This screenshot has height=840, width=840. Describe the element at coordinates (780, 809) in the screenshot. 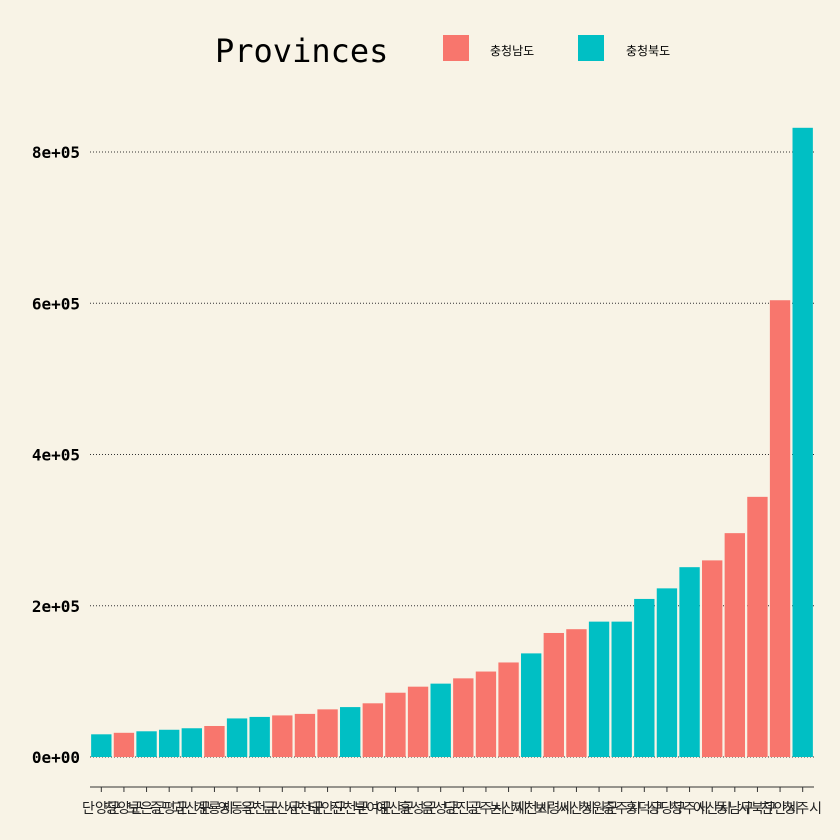

I see `x-tick-label: 천안시` at that location.